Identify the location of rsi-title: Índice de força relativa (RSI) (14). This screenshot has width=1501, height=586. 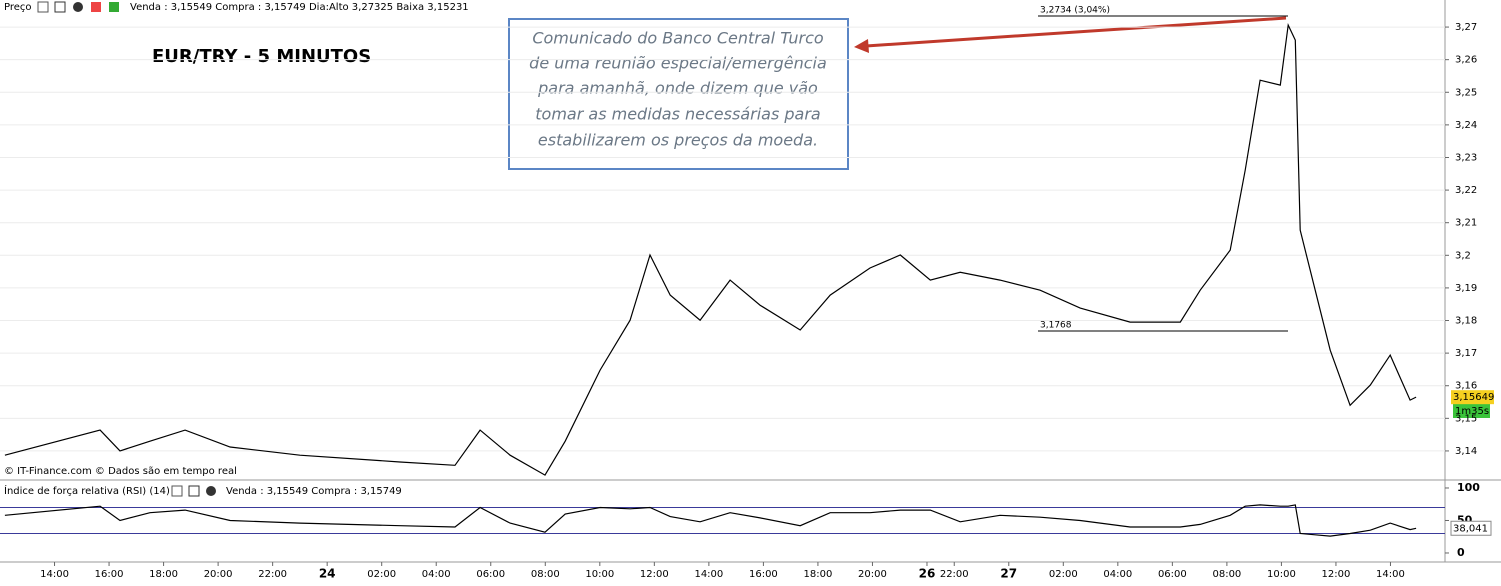
(87, 490).